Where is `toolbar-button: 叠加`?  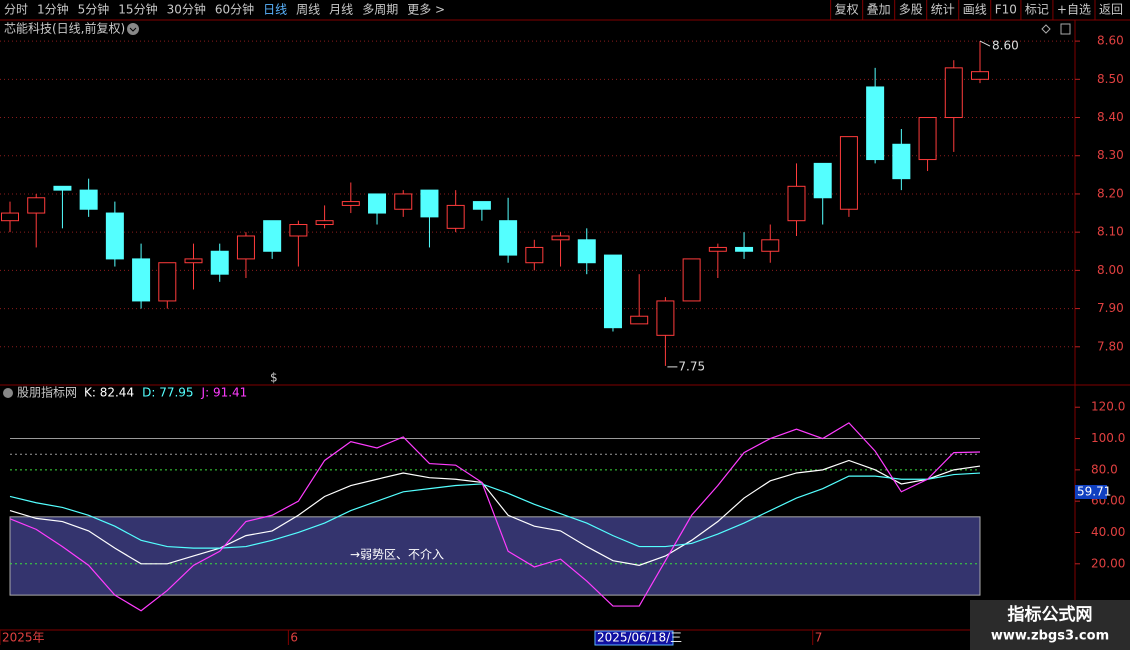 toolbar-button: 叠加 is located at coordinates (879, 10).